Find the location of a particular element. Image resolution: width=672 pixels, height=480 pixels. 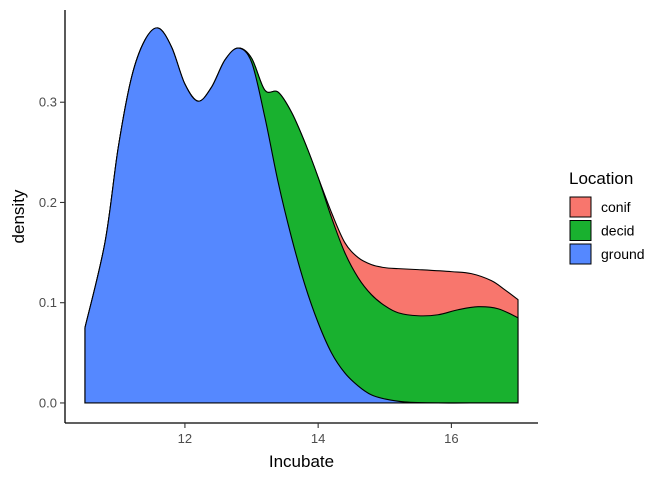

x-axis-title: Incubate is located at coordinates (301, 461).